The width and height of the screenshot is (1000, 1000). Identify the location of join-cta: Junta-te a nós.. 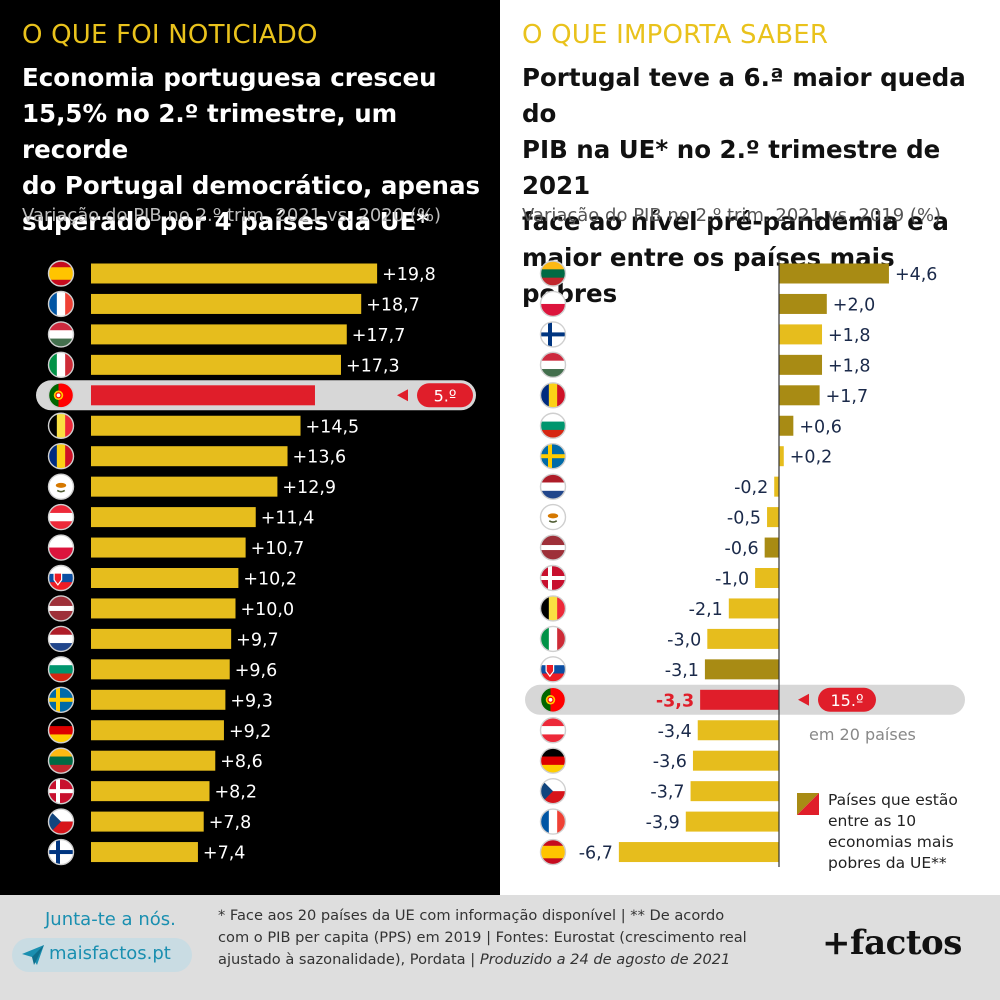
(110, 919).